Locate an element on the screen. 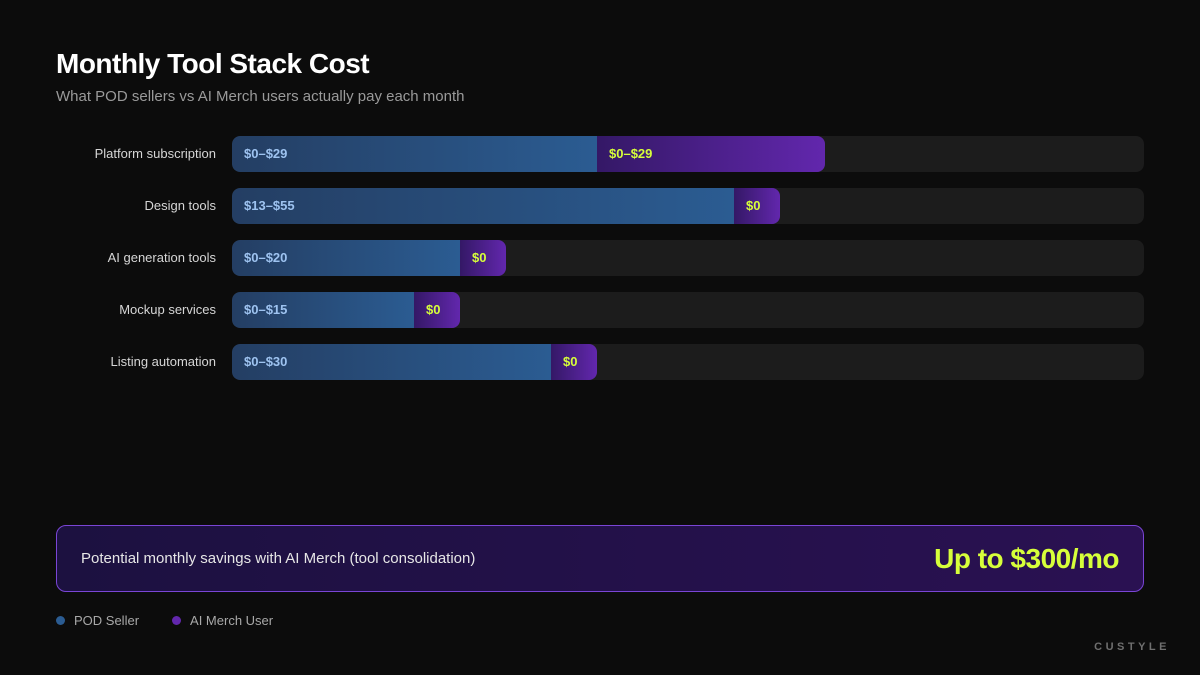 The image size is (1200, 675). legend-label-pod-seller: POD Seller is located at coordinates (107, 620).